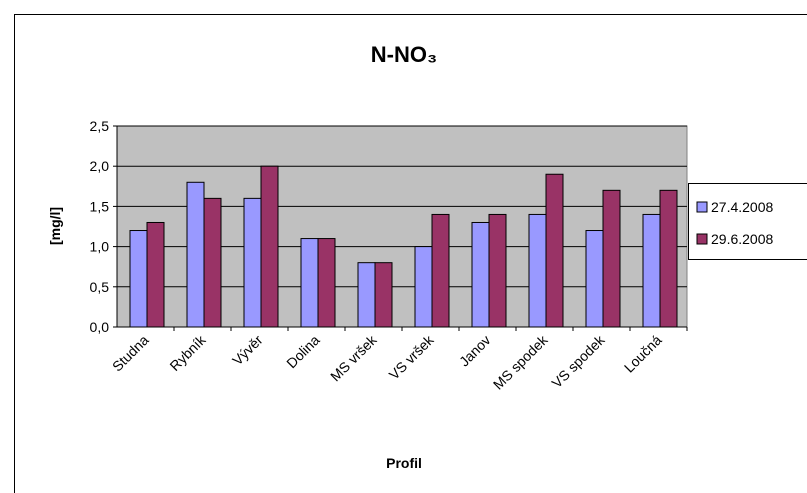 Image resolution: width=807 pixels, height=493 pixels. Describe the element at coordinates (100, 247) in the screenshot. I see `y-tick-label: 1,0` at that location.